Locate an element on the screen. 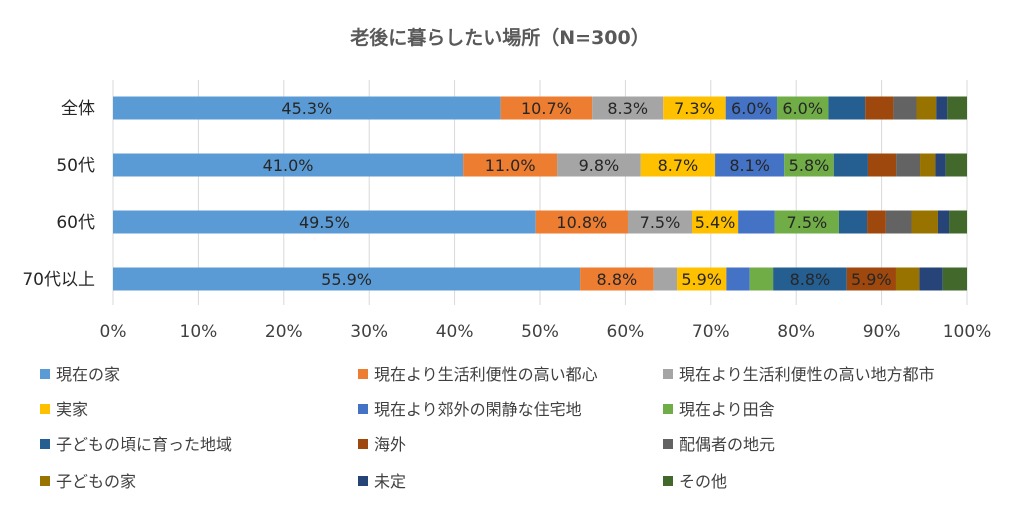 The width and height of the screenshot is (1015, 508). data-label: 8.1% is located at coordinates (749, 165).